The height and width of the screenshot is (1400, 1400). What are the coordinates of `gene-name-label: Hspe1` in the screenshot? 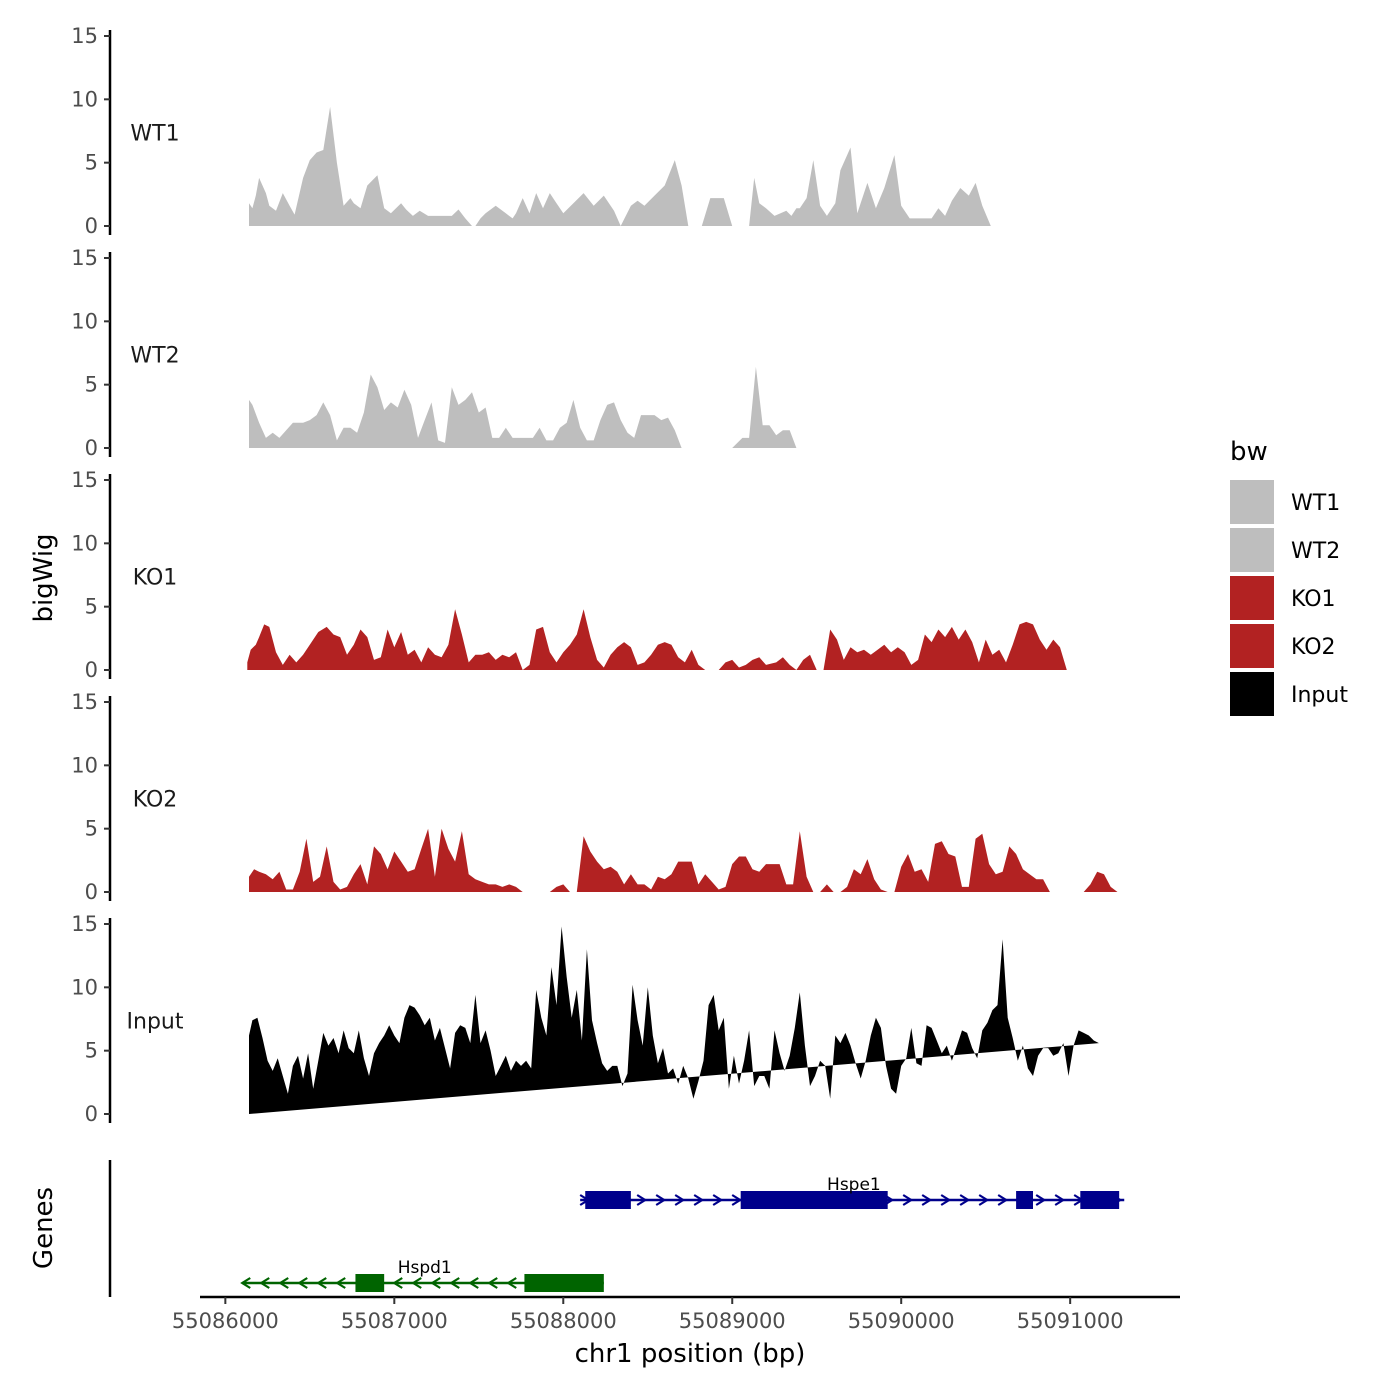 It's located at (854, 1185).